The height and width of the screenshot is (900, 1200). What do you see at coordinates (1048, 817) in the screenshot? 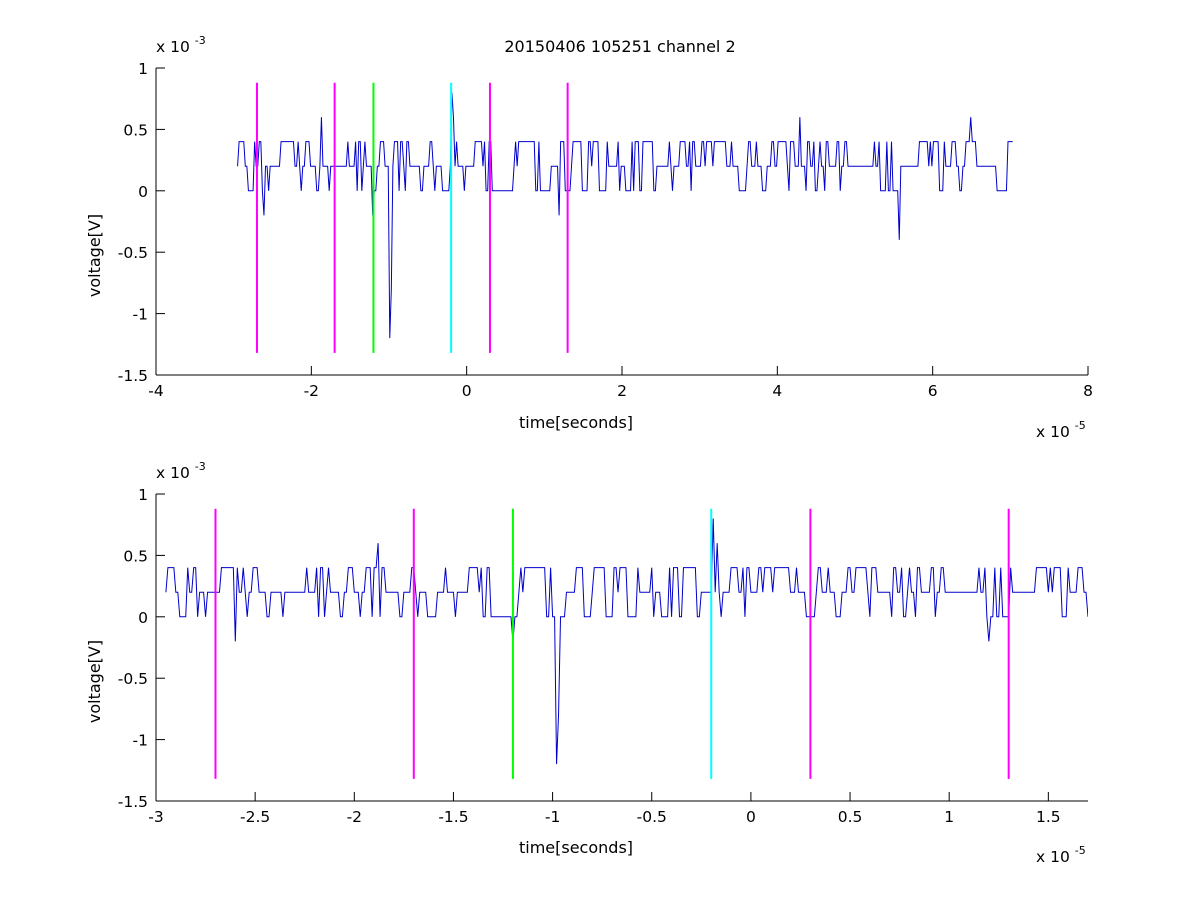
I see `x-tick-label: 1.5` at bounding box center [1048, 817].